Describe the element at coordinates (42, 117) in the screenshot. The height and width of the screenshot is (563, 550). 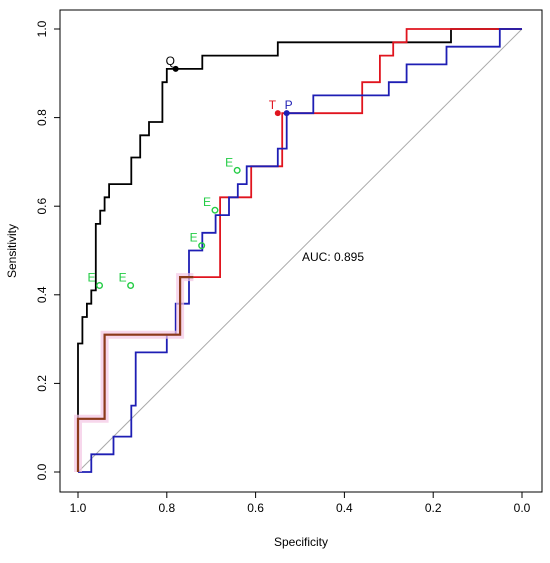
I see `y-tick-label: 0.8` at that location.